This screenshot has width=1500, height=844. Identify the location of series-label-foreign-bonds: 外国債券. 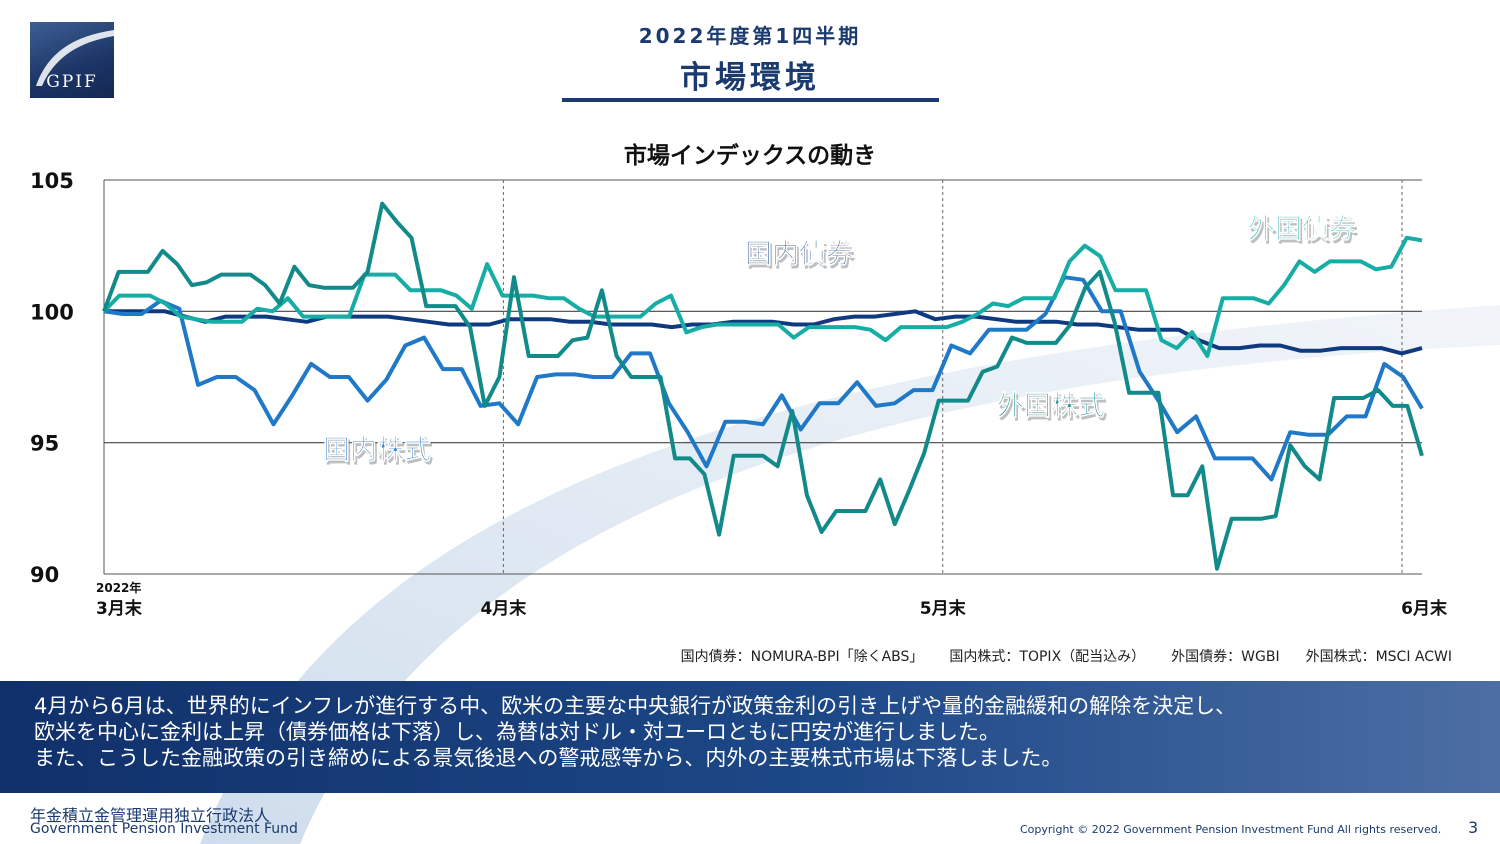
(1302, 229).